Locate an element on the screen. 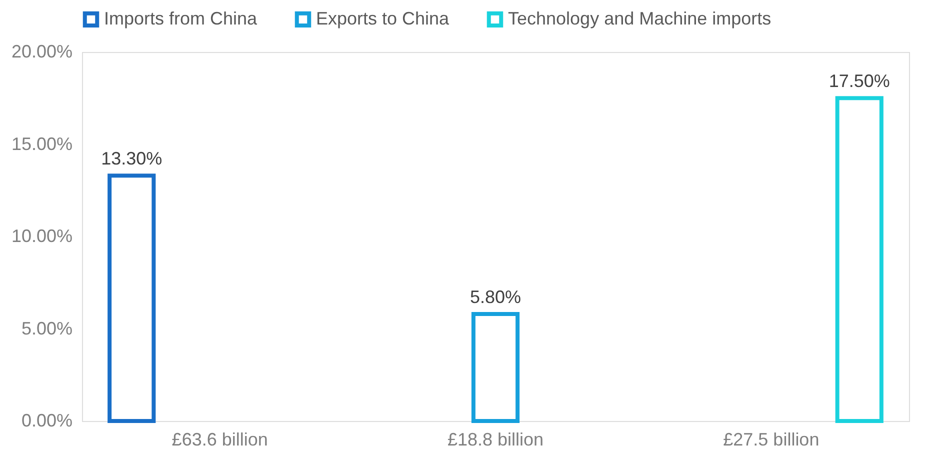 This screenshot has width=929, height=459. y-tick-label: 5.00% is located at coordinates (46, 328).